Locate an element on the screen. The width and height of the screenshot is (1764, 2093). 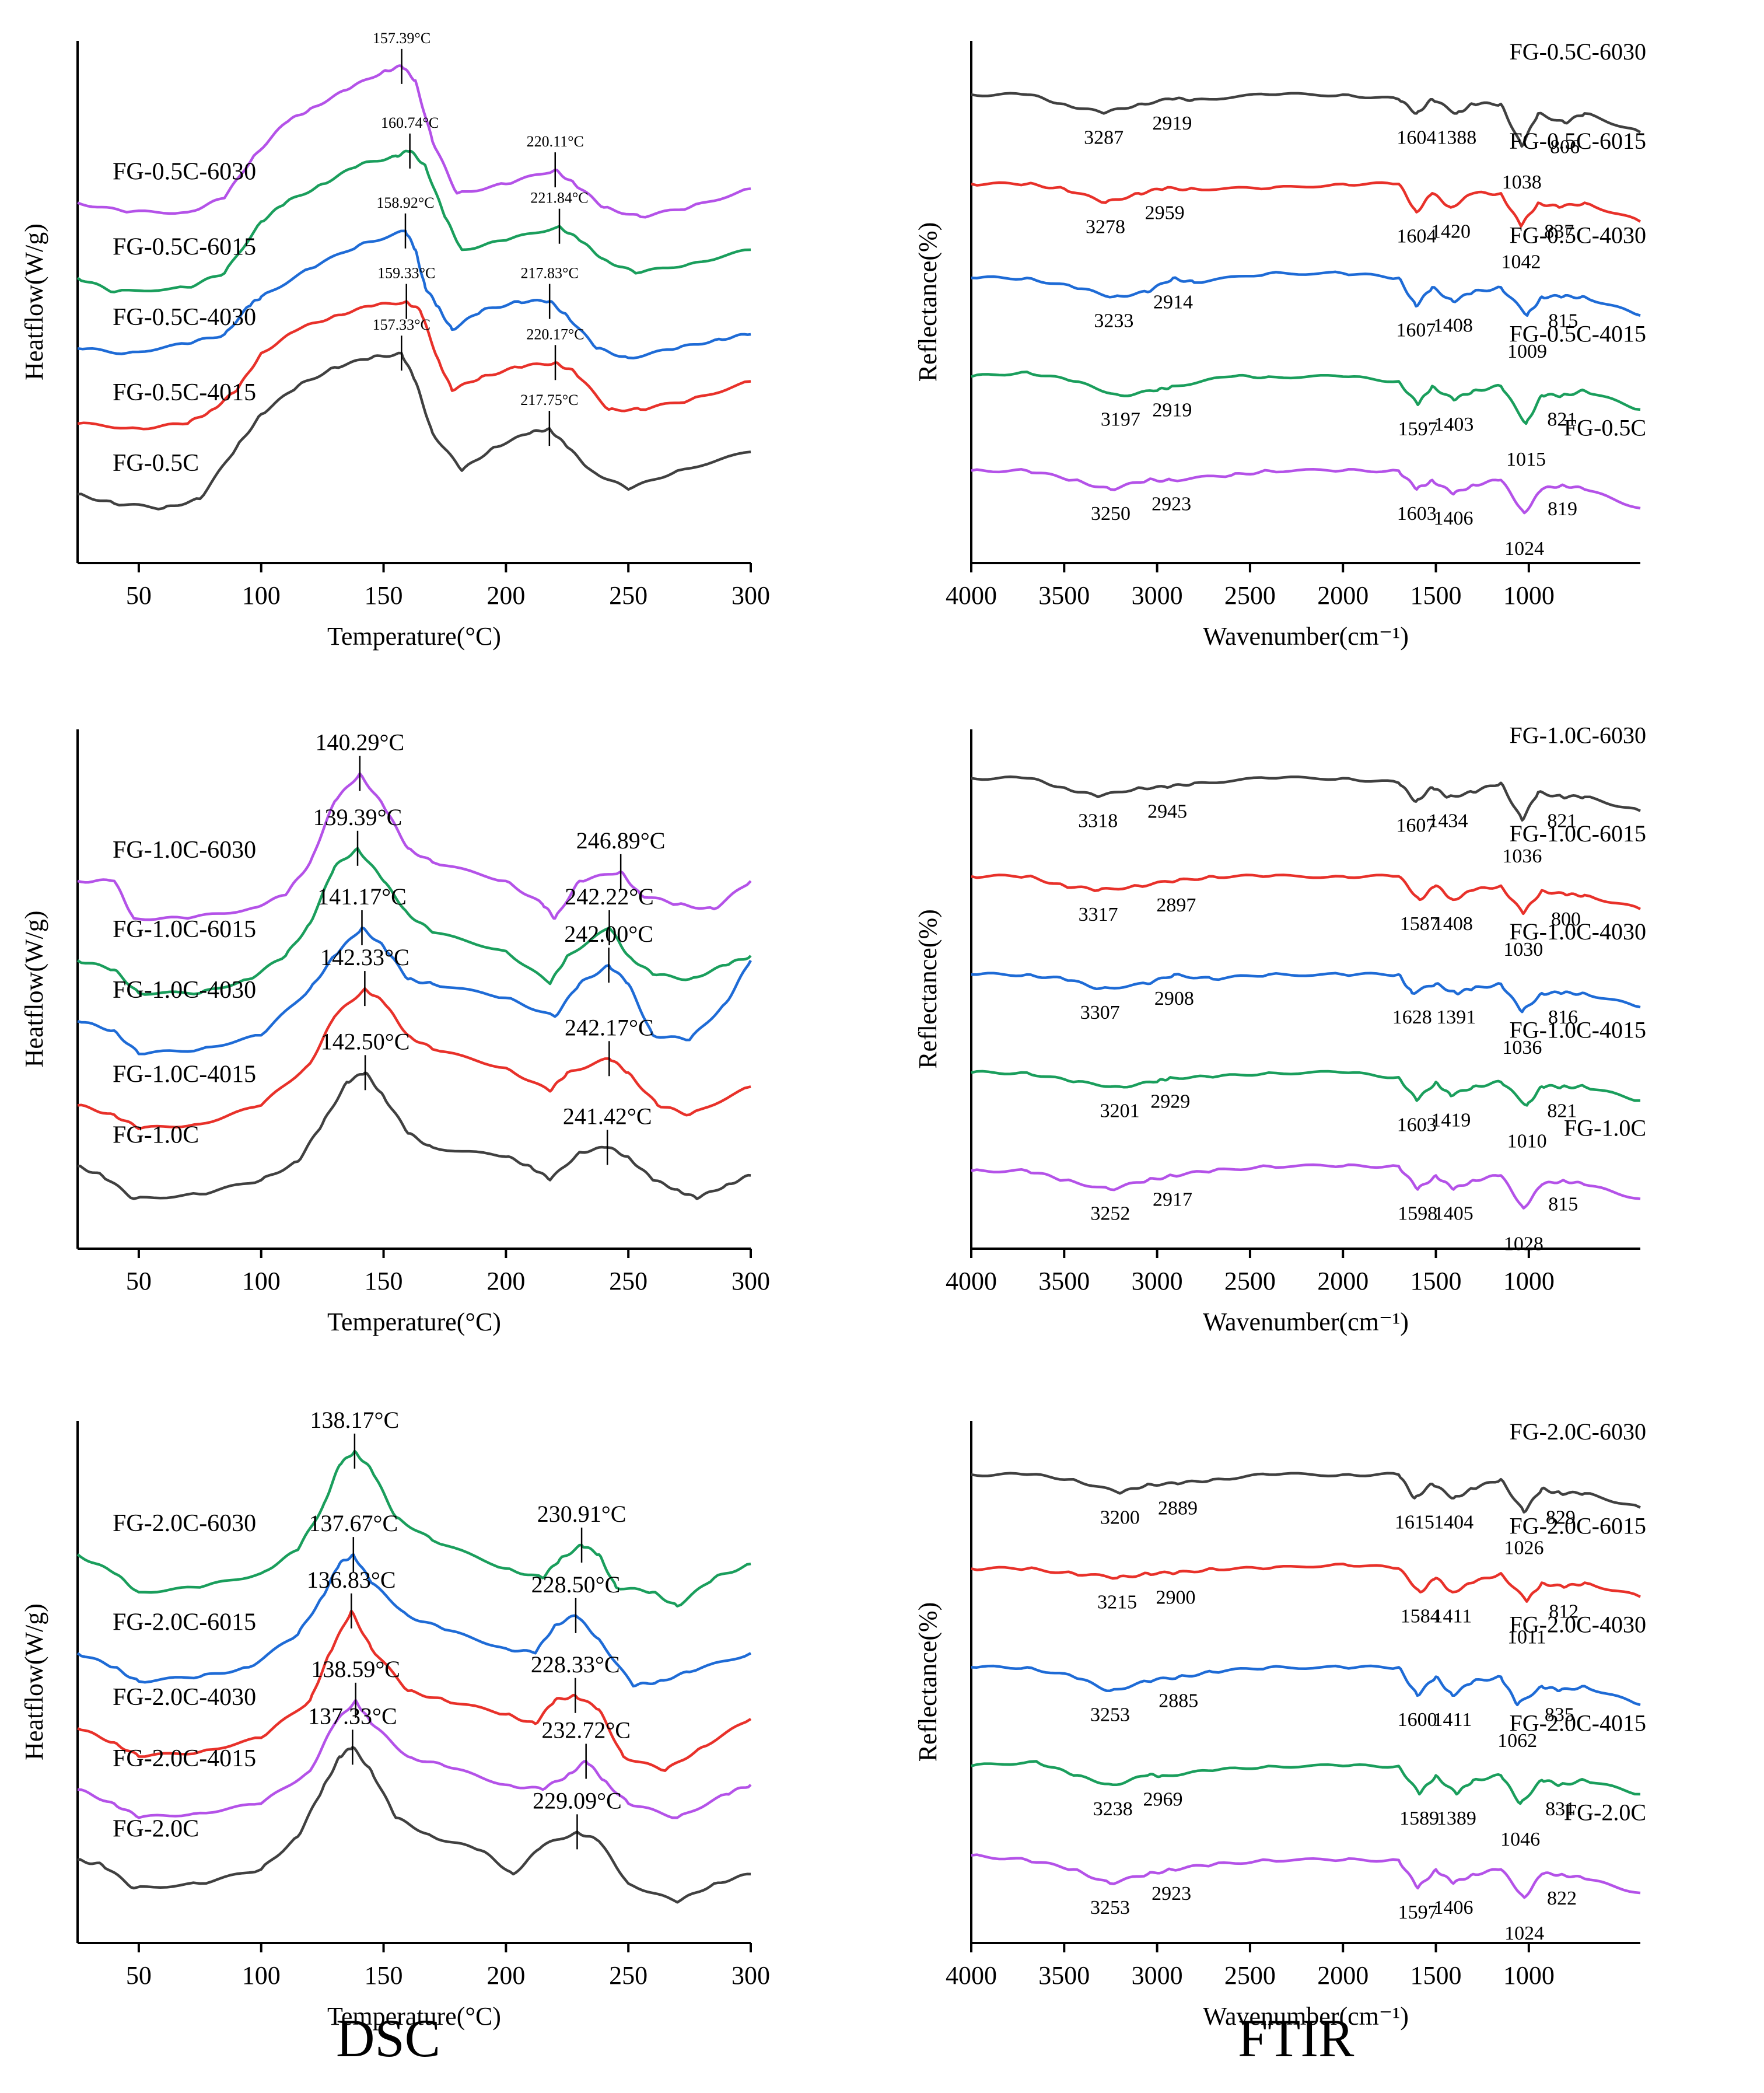
series-FG-2.0C-4030: FG-2.0C-4030 136.83°C 228.33°C is located at coordinates (414, 1669).